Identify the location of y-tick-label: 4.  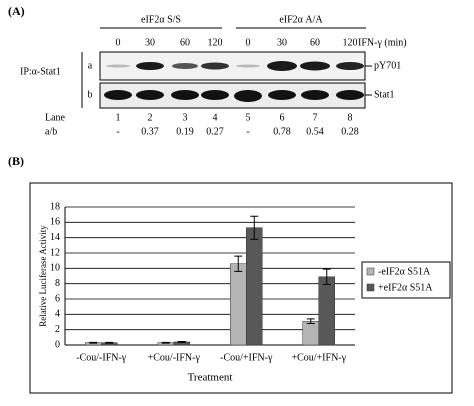
(57, 314).